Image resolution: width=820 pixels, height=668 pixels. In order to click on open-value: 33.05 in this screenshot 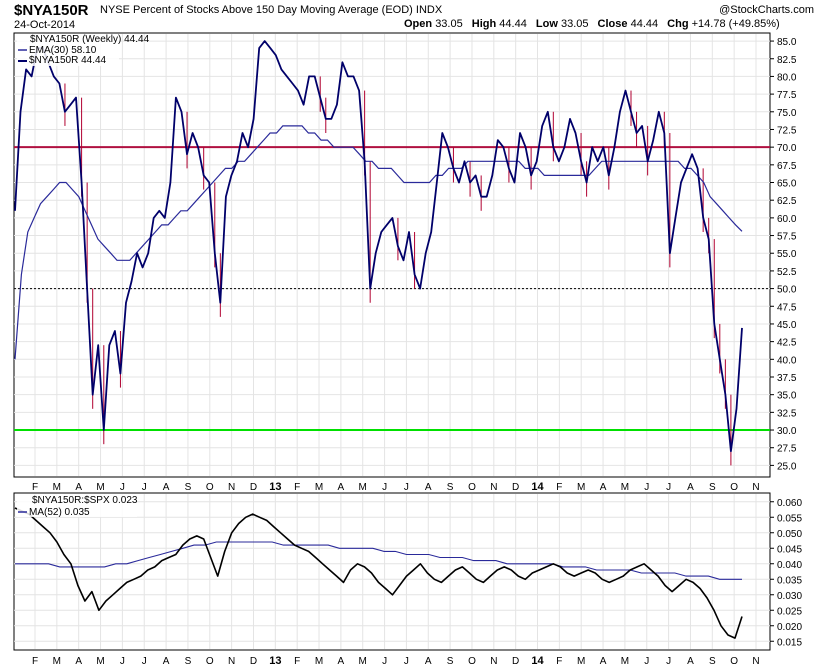, I will do `click(449, 24)`.